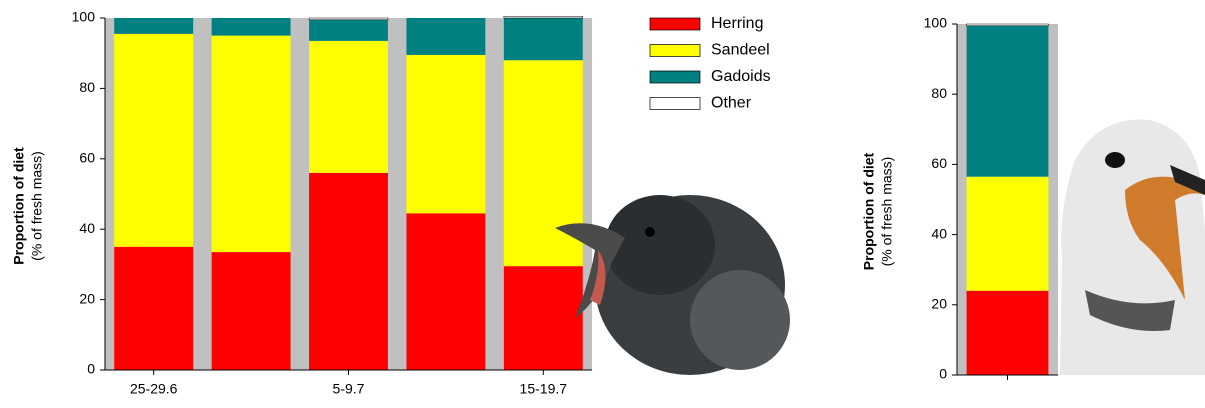 This screenshot has width=1205, height=408. Describe the element at coordinates (741, 76) in the screenshot. I see `legend-label: Gadoids` at that location.